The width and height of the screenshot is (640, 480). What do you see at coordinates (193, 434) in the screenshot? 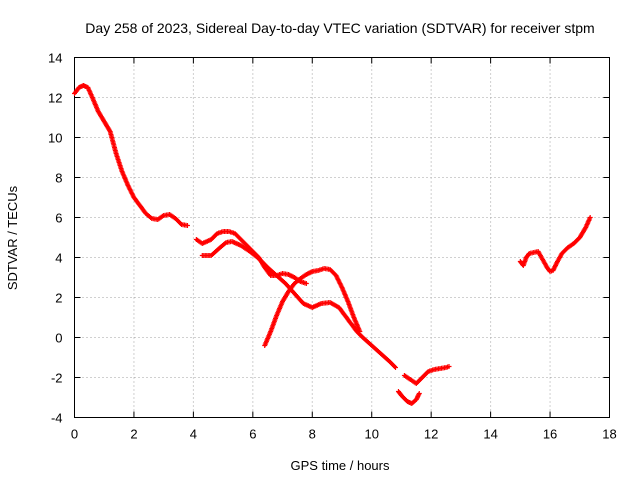
I see `x-tick-label: 4` at bounding box center [193, 434].